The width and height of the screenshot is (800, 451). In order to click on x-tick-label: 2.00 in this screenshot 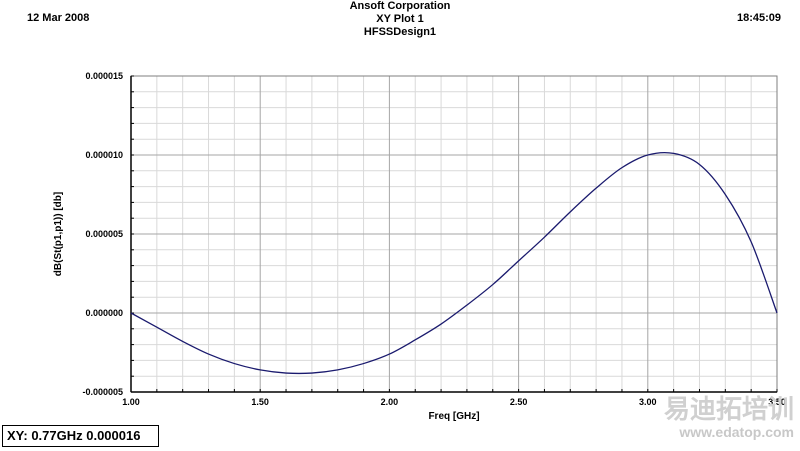, I will do `click(390, 402)`.